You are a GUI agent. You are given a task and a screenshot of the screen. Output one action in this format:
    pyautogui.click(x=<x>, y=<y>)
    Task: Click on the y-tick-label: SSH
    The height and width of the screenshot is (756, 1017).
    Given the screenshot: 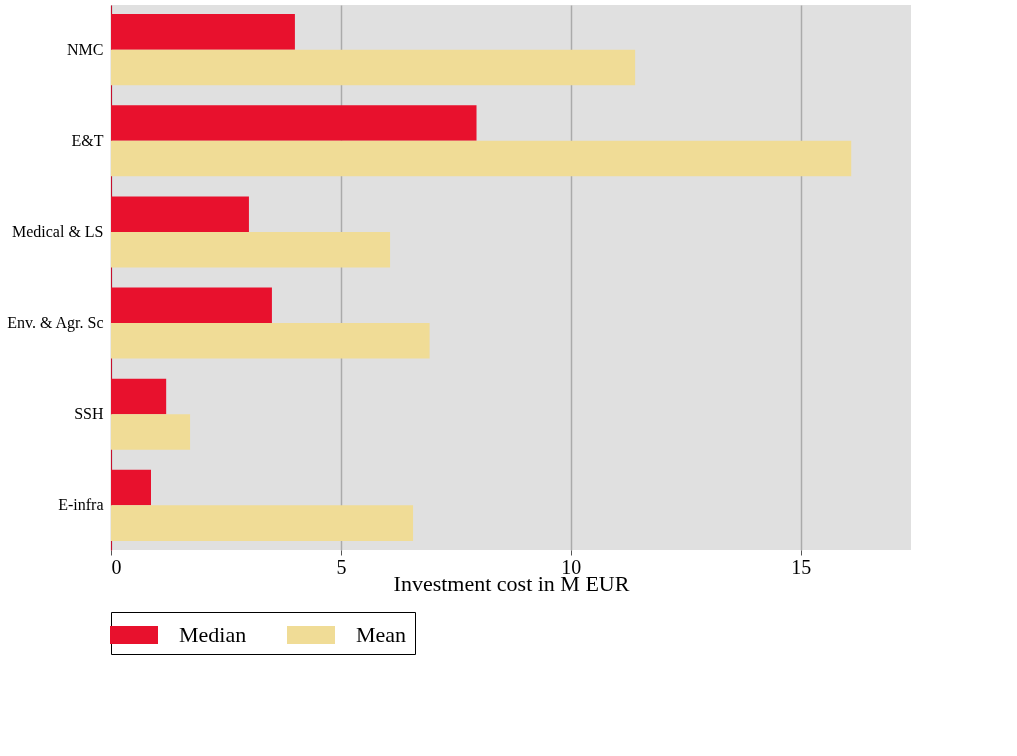 What is the action you would take?
    pyautogui.click(x=89, y=414)
    